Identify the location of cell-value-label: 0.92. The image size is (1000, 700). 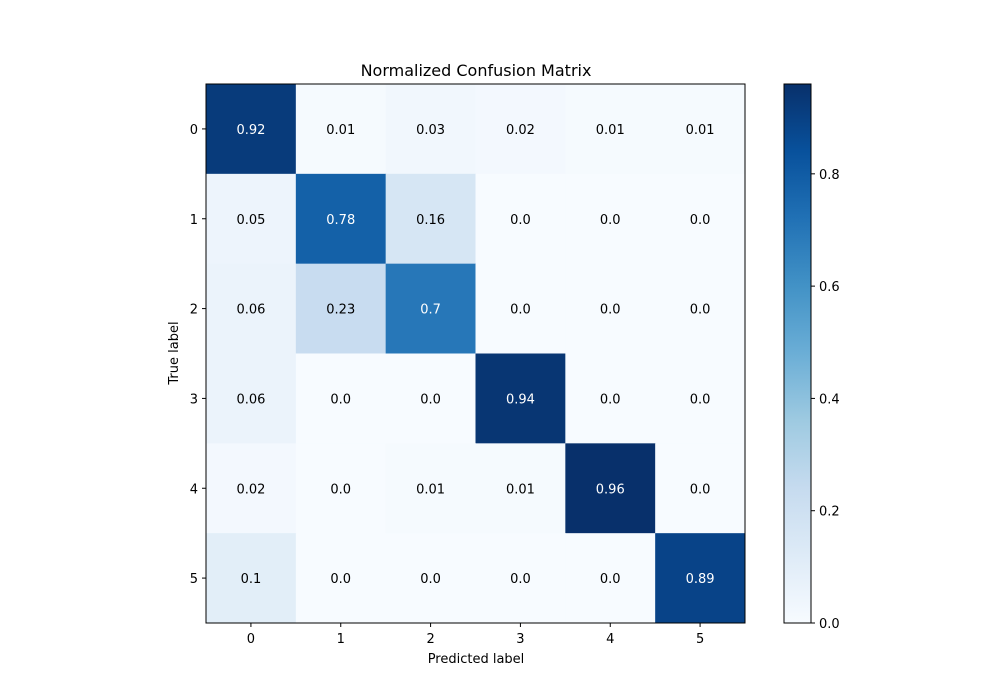
(250, 130).